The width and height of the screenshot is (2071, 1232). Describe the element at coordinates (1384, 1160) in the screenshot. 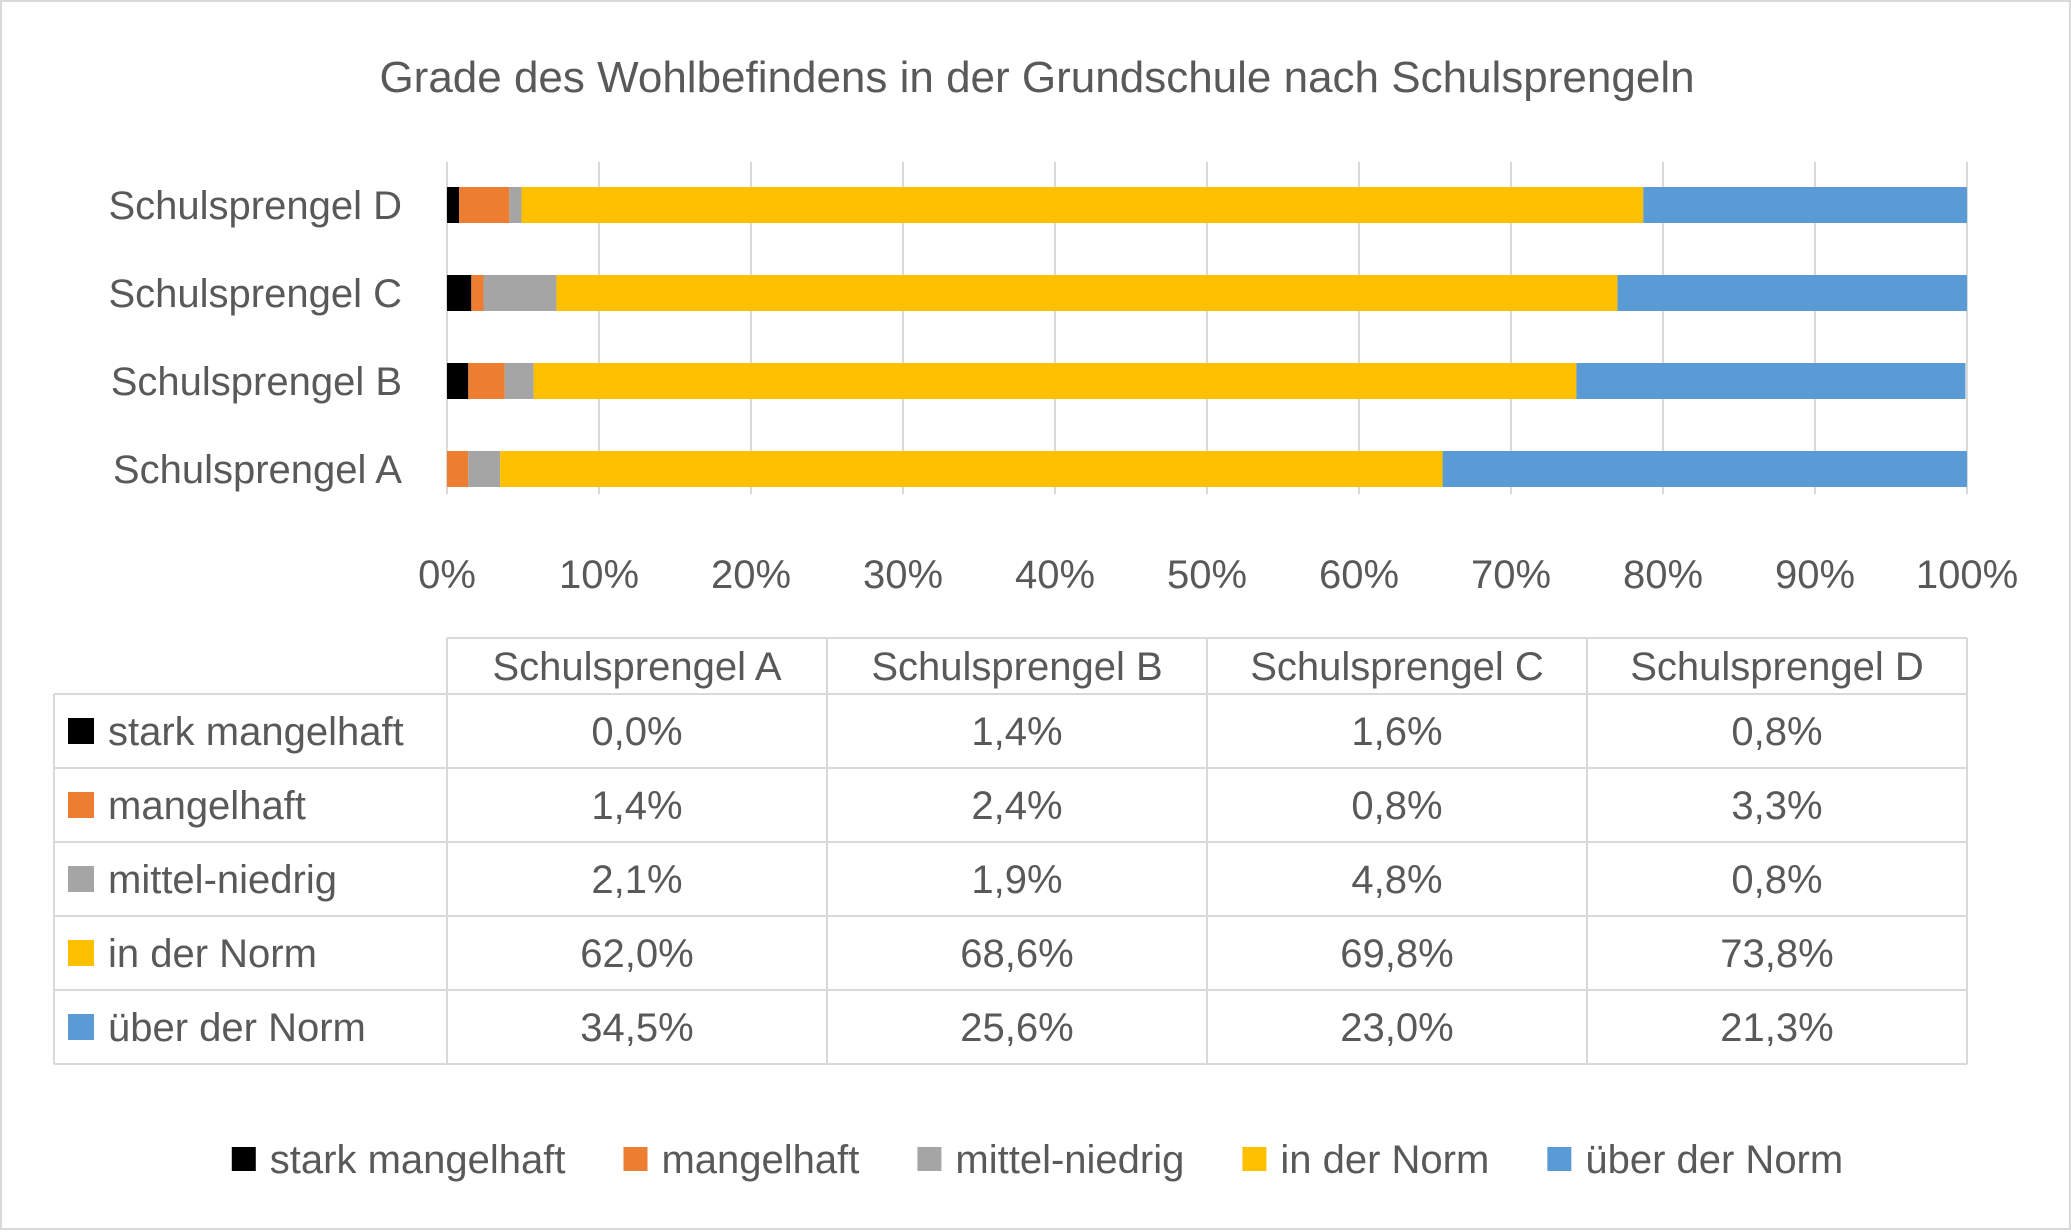

I see `legend-label: in der Norm` at that location.